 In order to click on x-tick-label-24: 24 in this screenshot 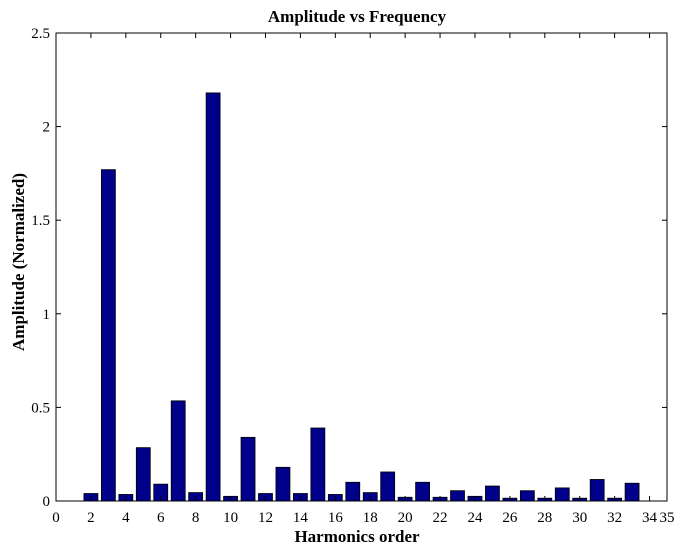, I will do `click(475, 518)`.